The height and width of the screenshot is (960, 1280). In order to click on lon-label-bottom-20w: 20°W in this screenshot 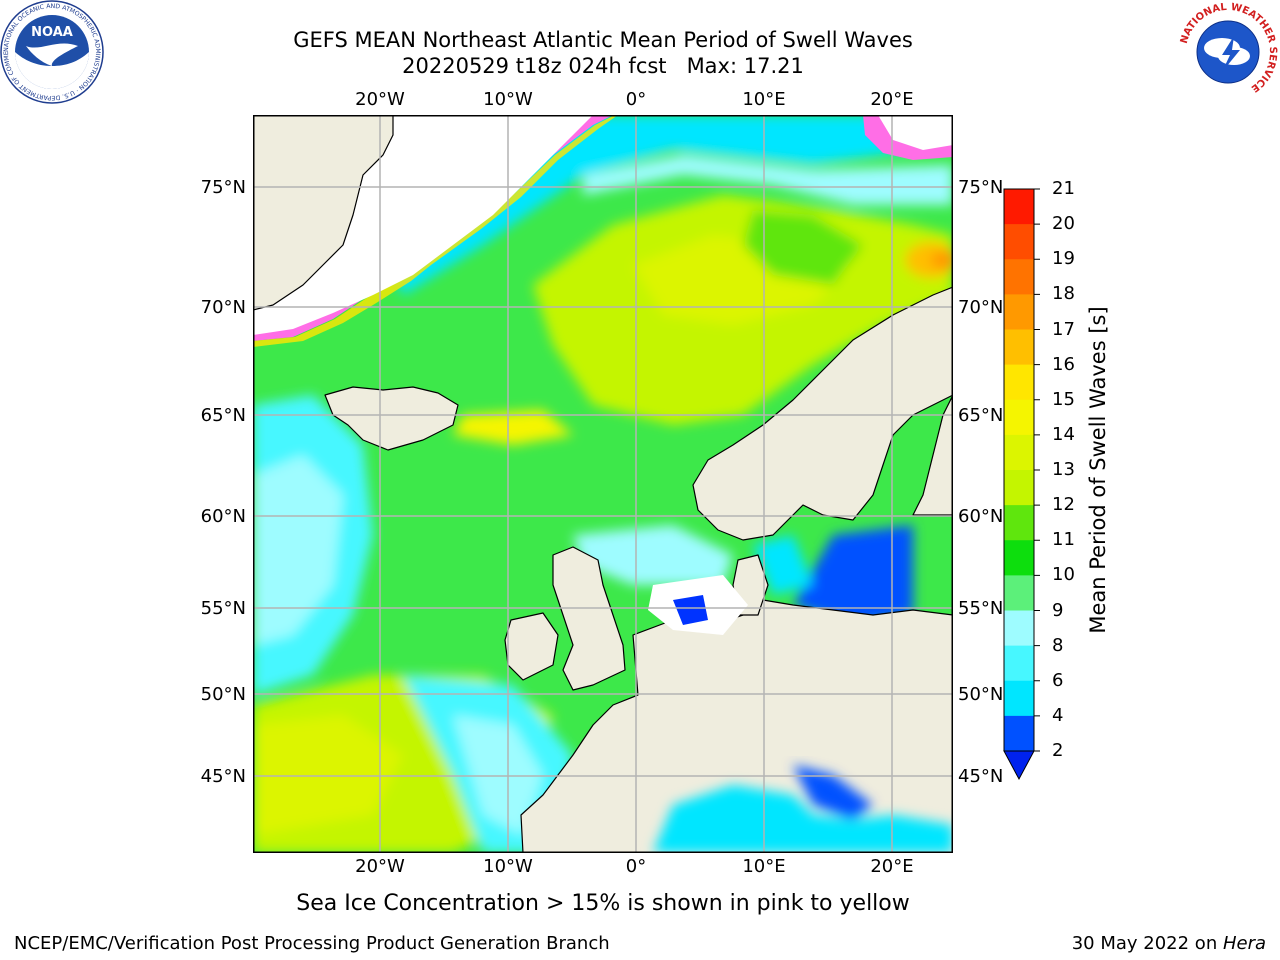, I will do `click(380, 866)`.